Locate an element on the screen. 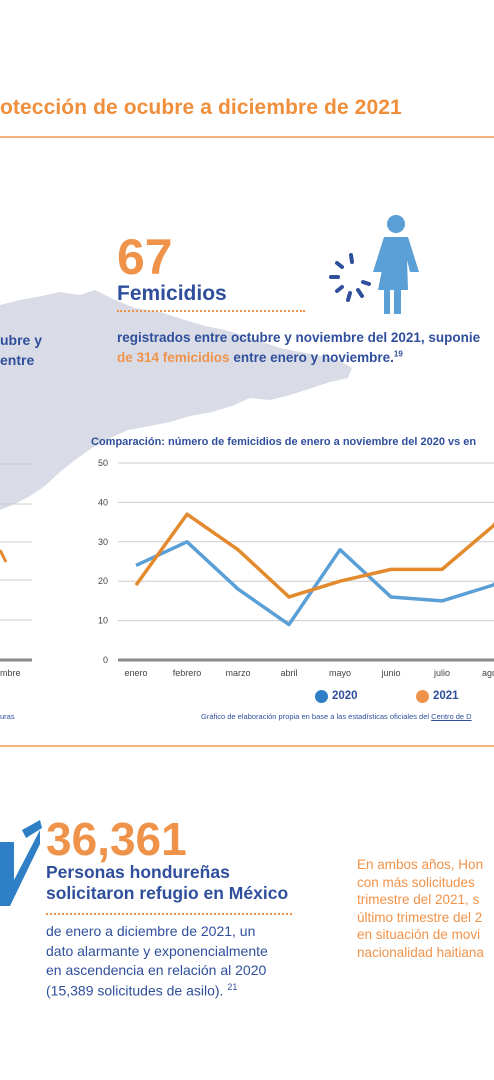 Image resolution: width=494 pixels, height=1080 pixels. left-text-line1: ubre y is located at coordinates (21, 340).